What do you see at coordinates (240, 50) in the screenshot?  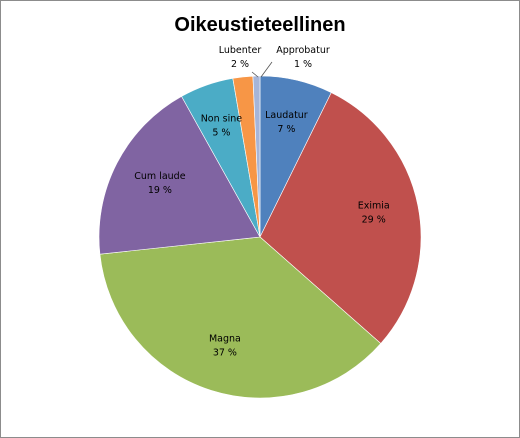 I see `slice-label-lubenter: Lubenter` at bounding box center [240, 50].